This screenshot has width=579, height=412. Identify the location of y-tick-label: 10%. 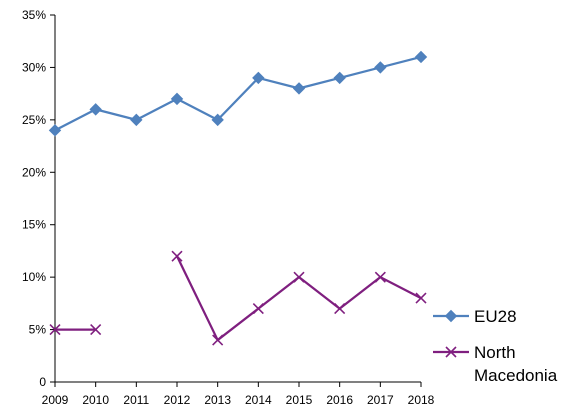
(34, 277).